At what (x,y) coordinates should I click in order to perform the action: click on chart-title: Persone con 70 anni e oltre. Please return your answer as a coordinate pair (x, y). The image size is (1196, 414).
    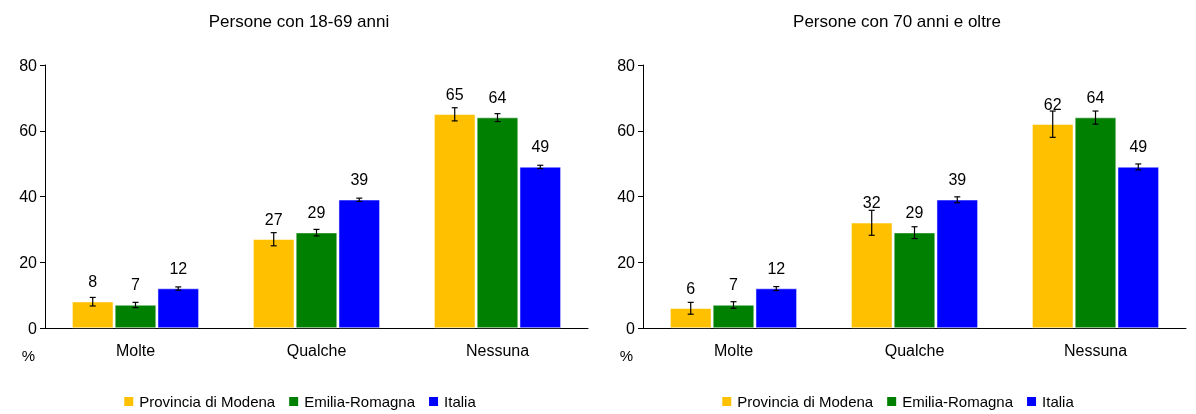
    Looking at the image, I should click on (897, 21).